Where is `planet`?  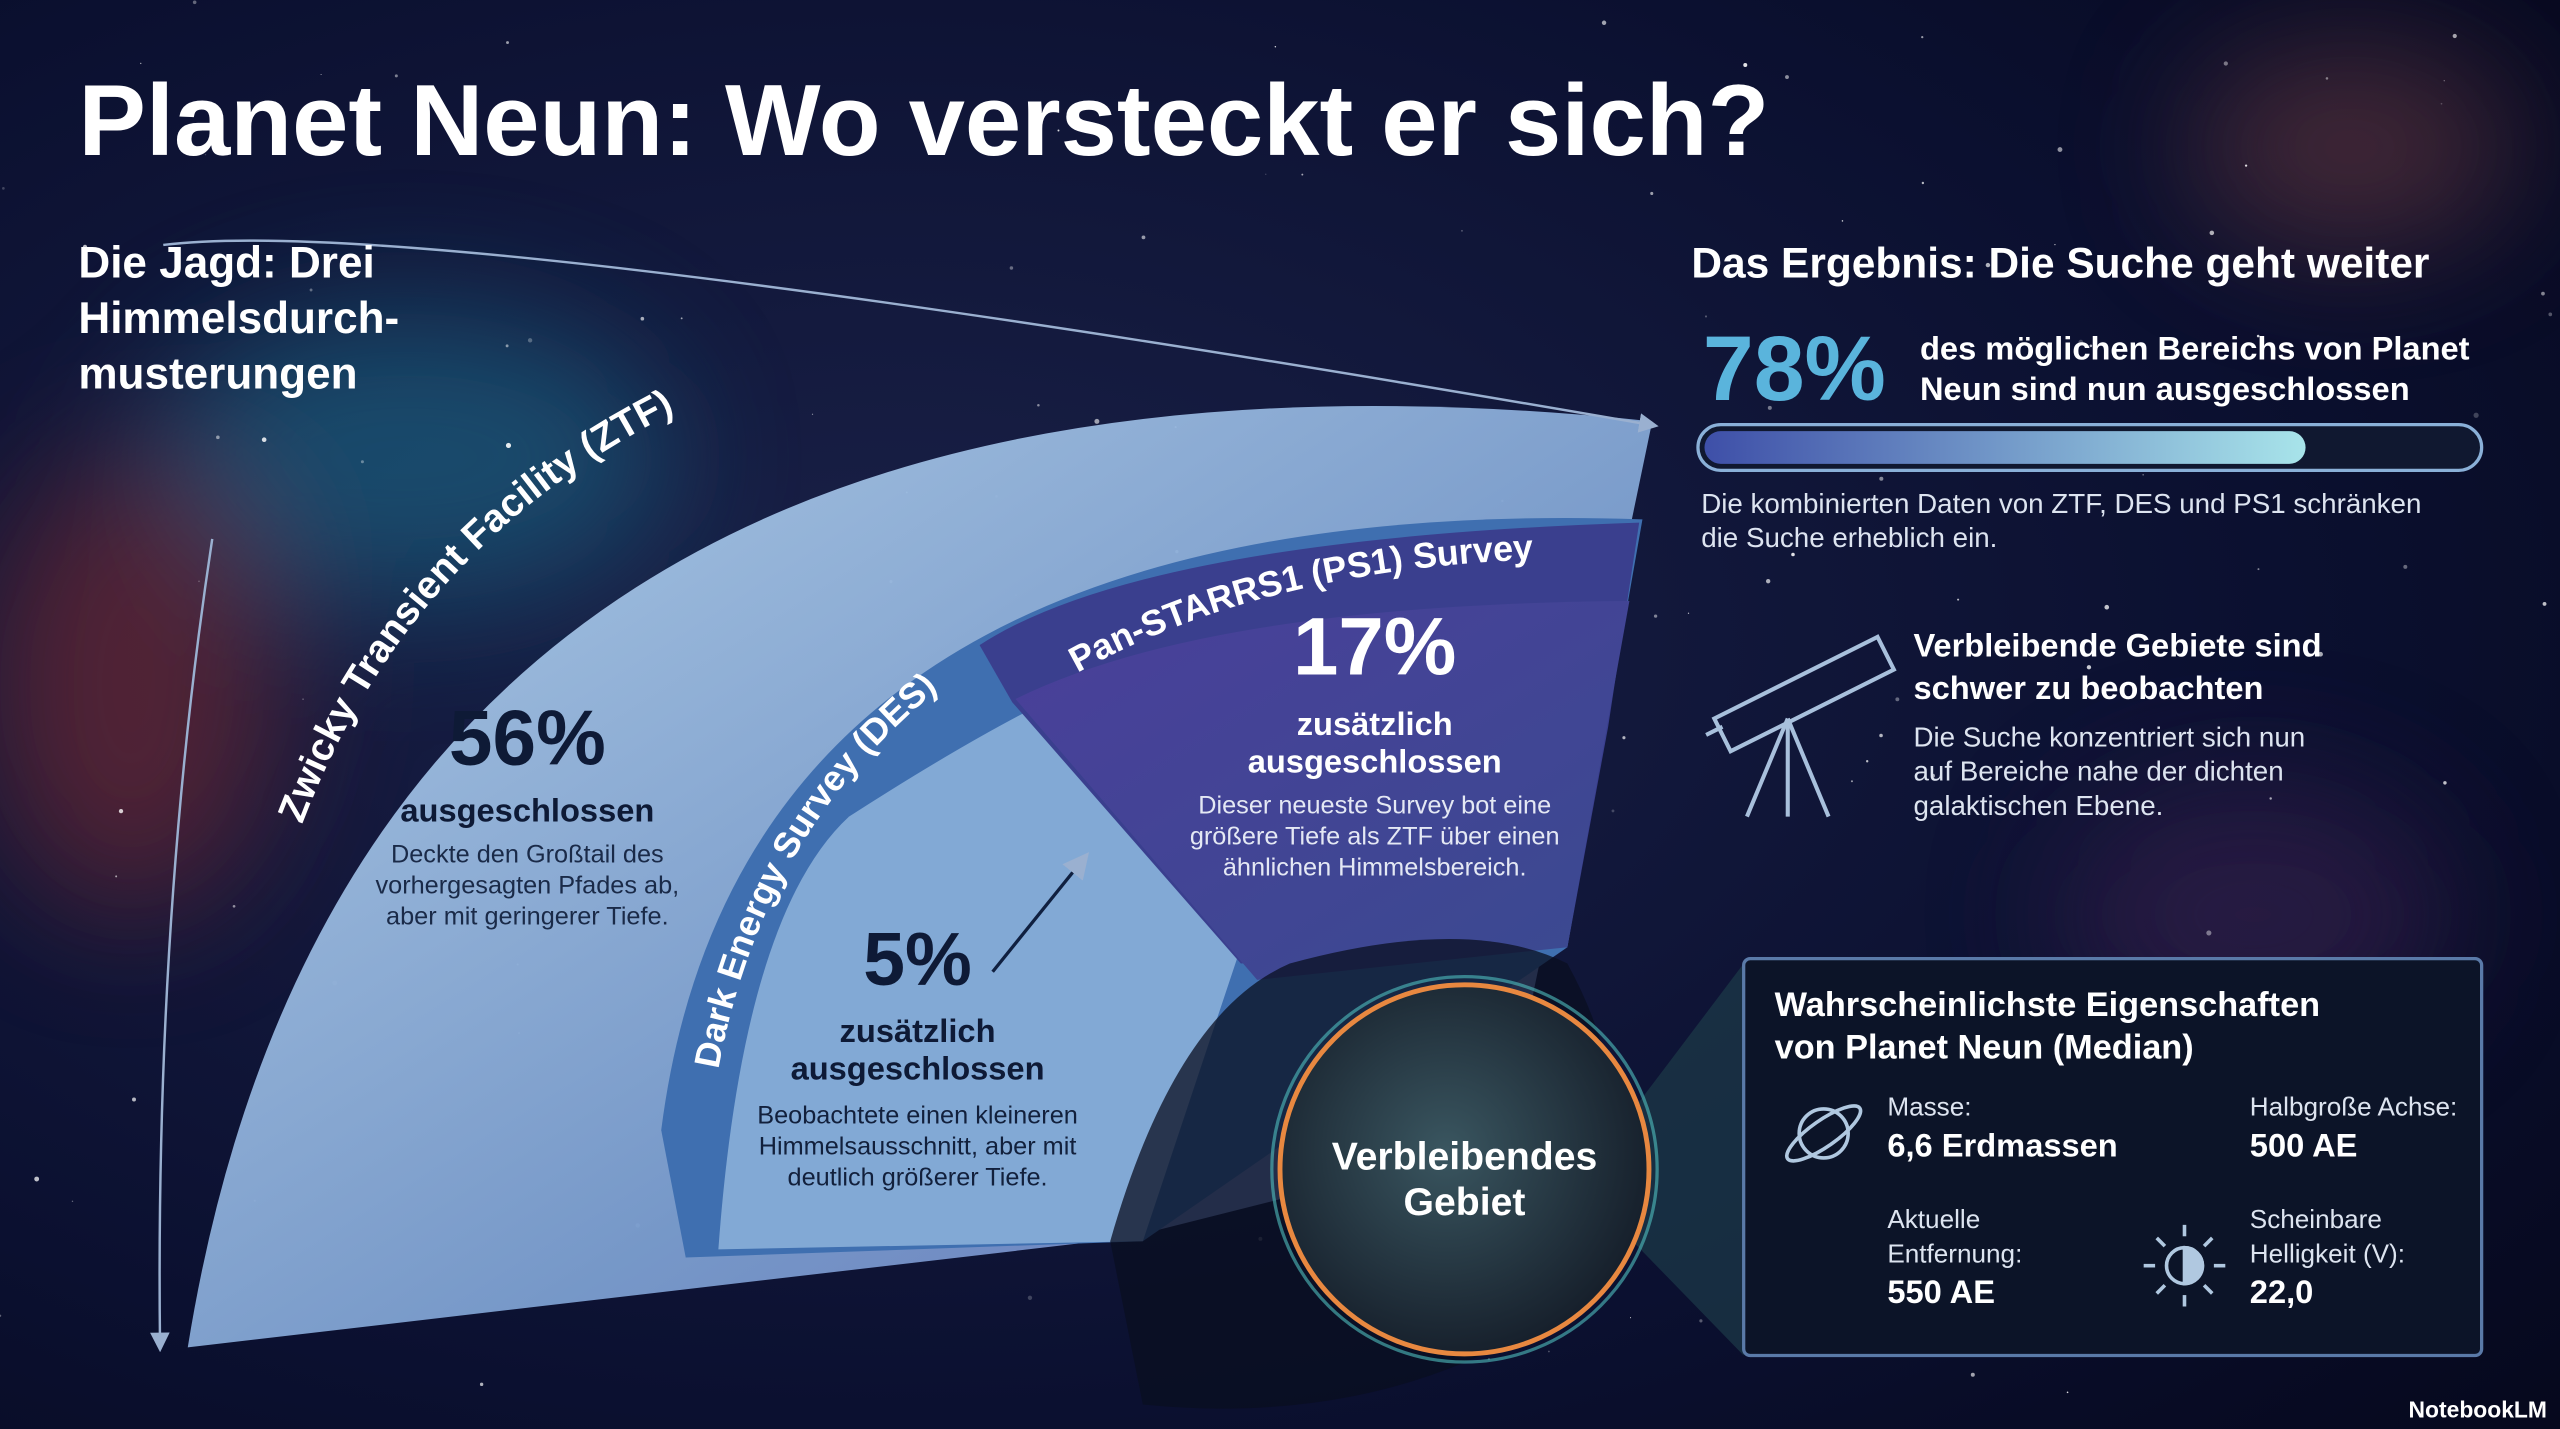
planet is located at coordinates (1464, 1169).